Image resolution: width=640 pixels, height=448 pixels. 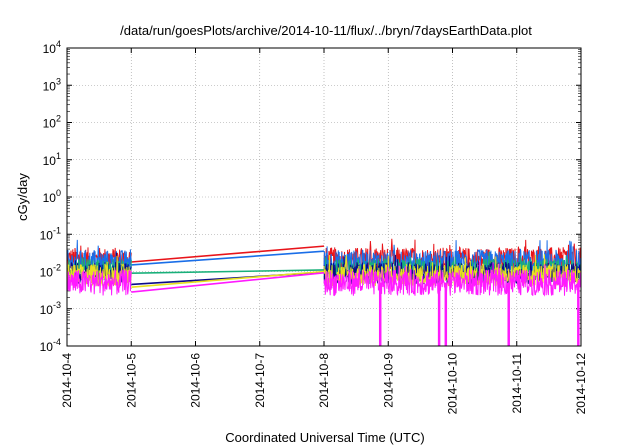 I want to click on y-tick-label: 10⁰, so click(x=52, y=196).